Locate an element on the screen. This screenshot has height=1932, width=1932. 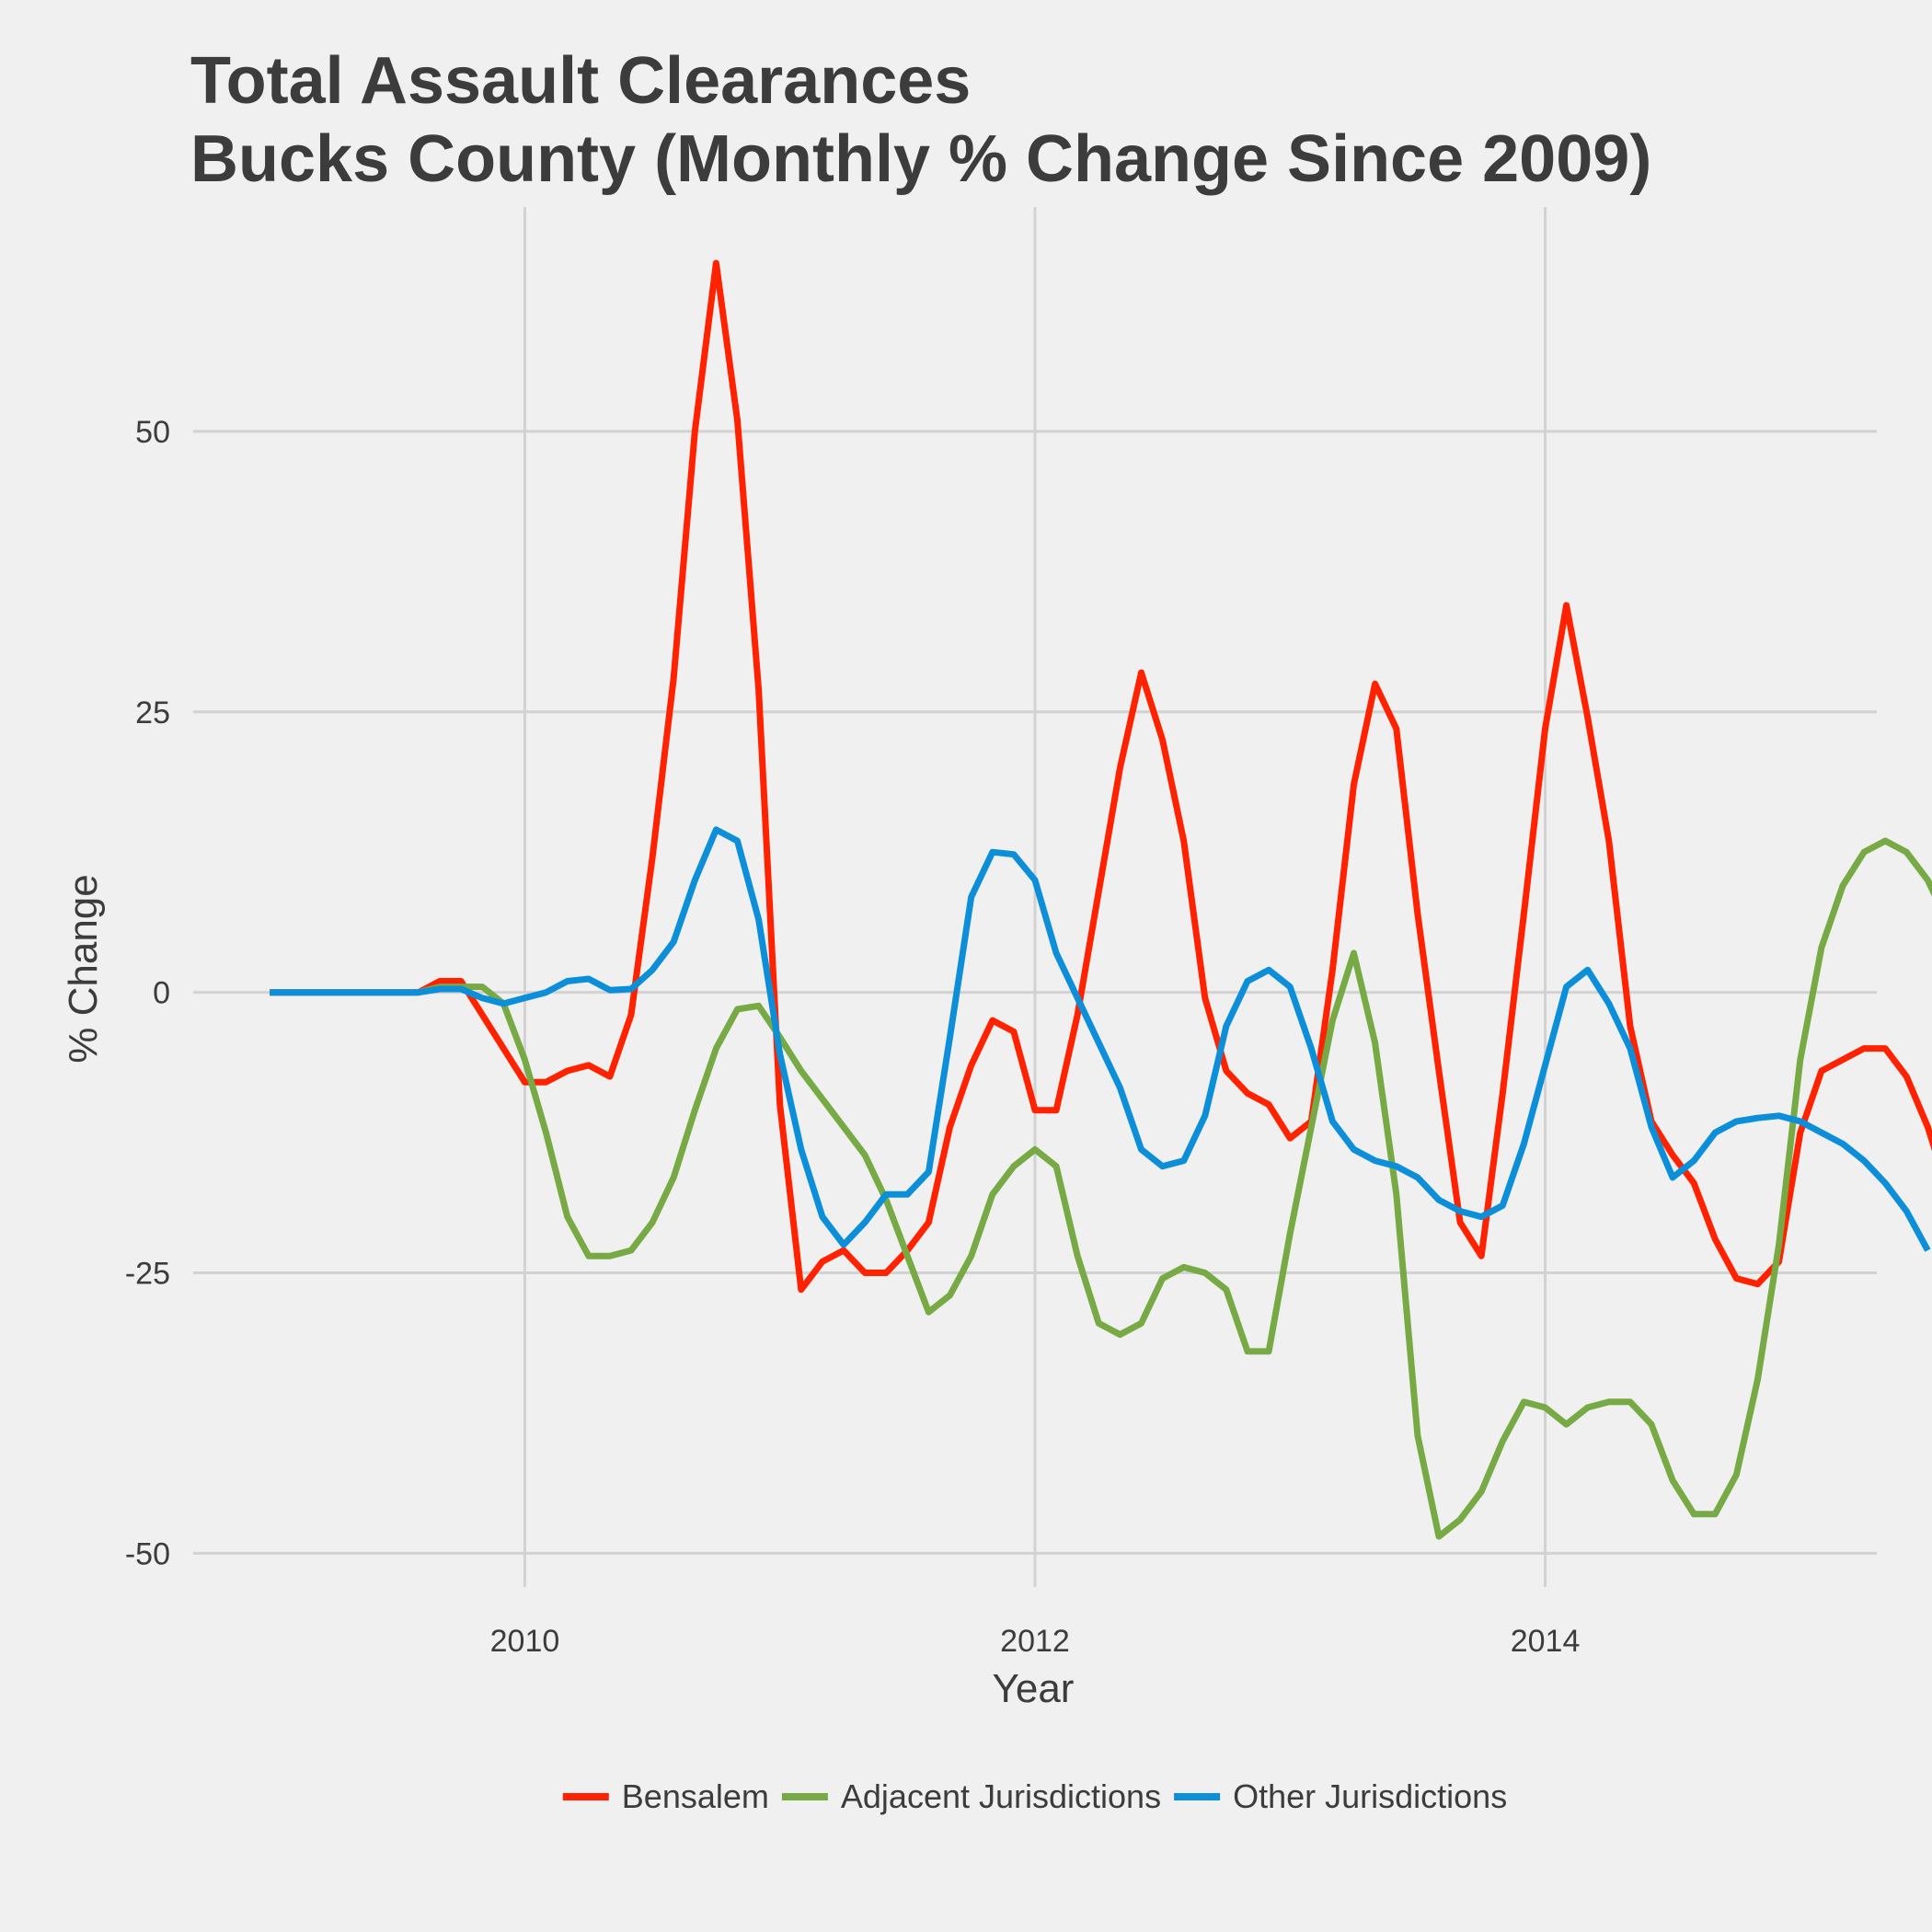
x-tick-labels: 2010 2012 2014 is located at coordinates (1035, 1641).